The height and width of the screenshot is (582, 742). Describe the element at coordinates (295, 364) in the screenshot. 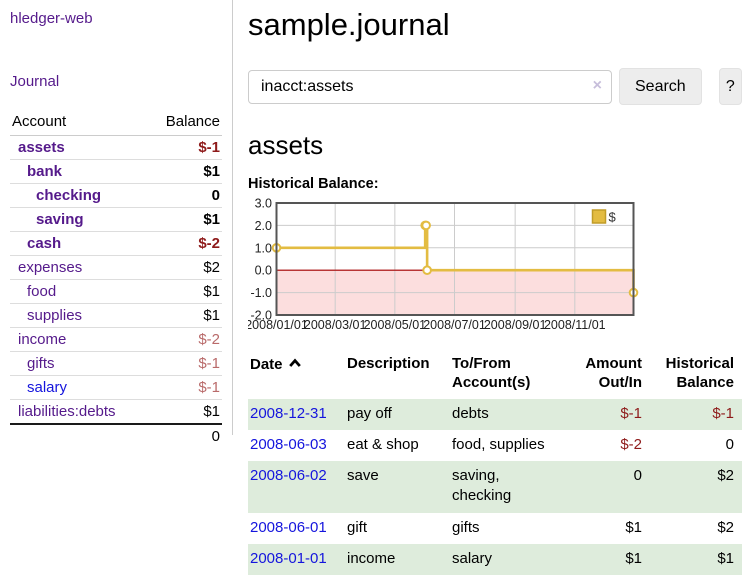

I see `sort-ascending-icon` at that location.